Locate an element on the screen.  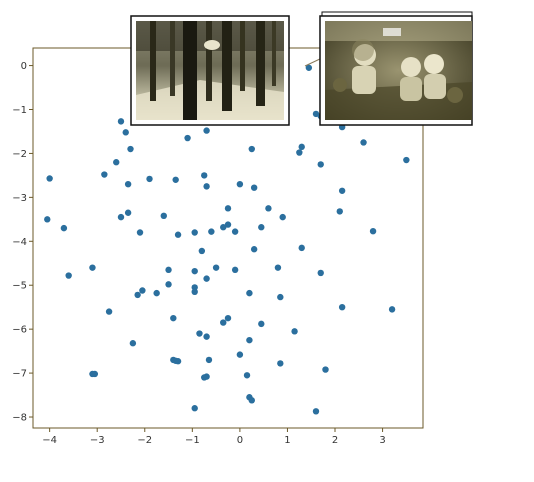
forest-photo is located at coordinates (210, 70).